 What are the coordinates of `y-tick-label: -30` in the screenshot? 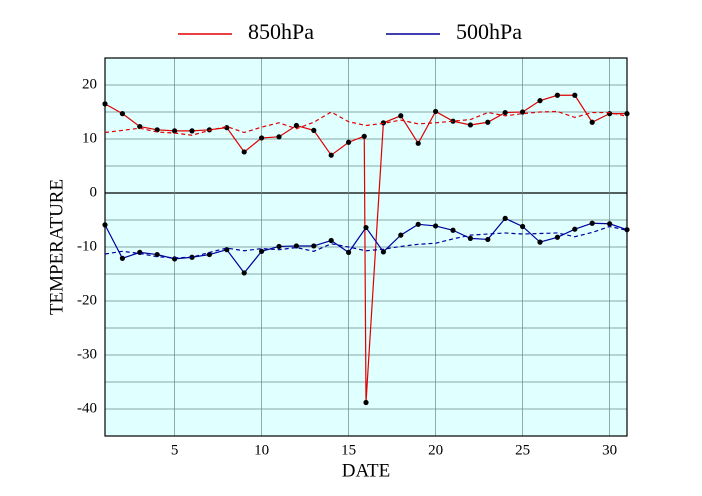 It's located at (87, 354).